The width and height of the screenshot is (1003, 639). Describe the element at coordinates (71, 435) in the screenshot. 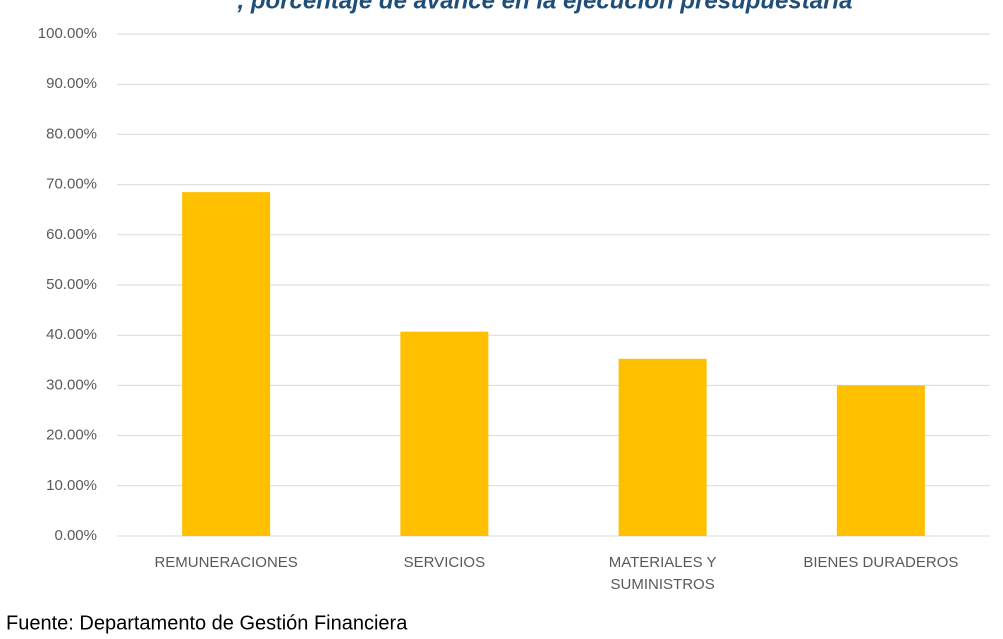

I see `y-tick-label: 20.00%` at that location.